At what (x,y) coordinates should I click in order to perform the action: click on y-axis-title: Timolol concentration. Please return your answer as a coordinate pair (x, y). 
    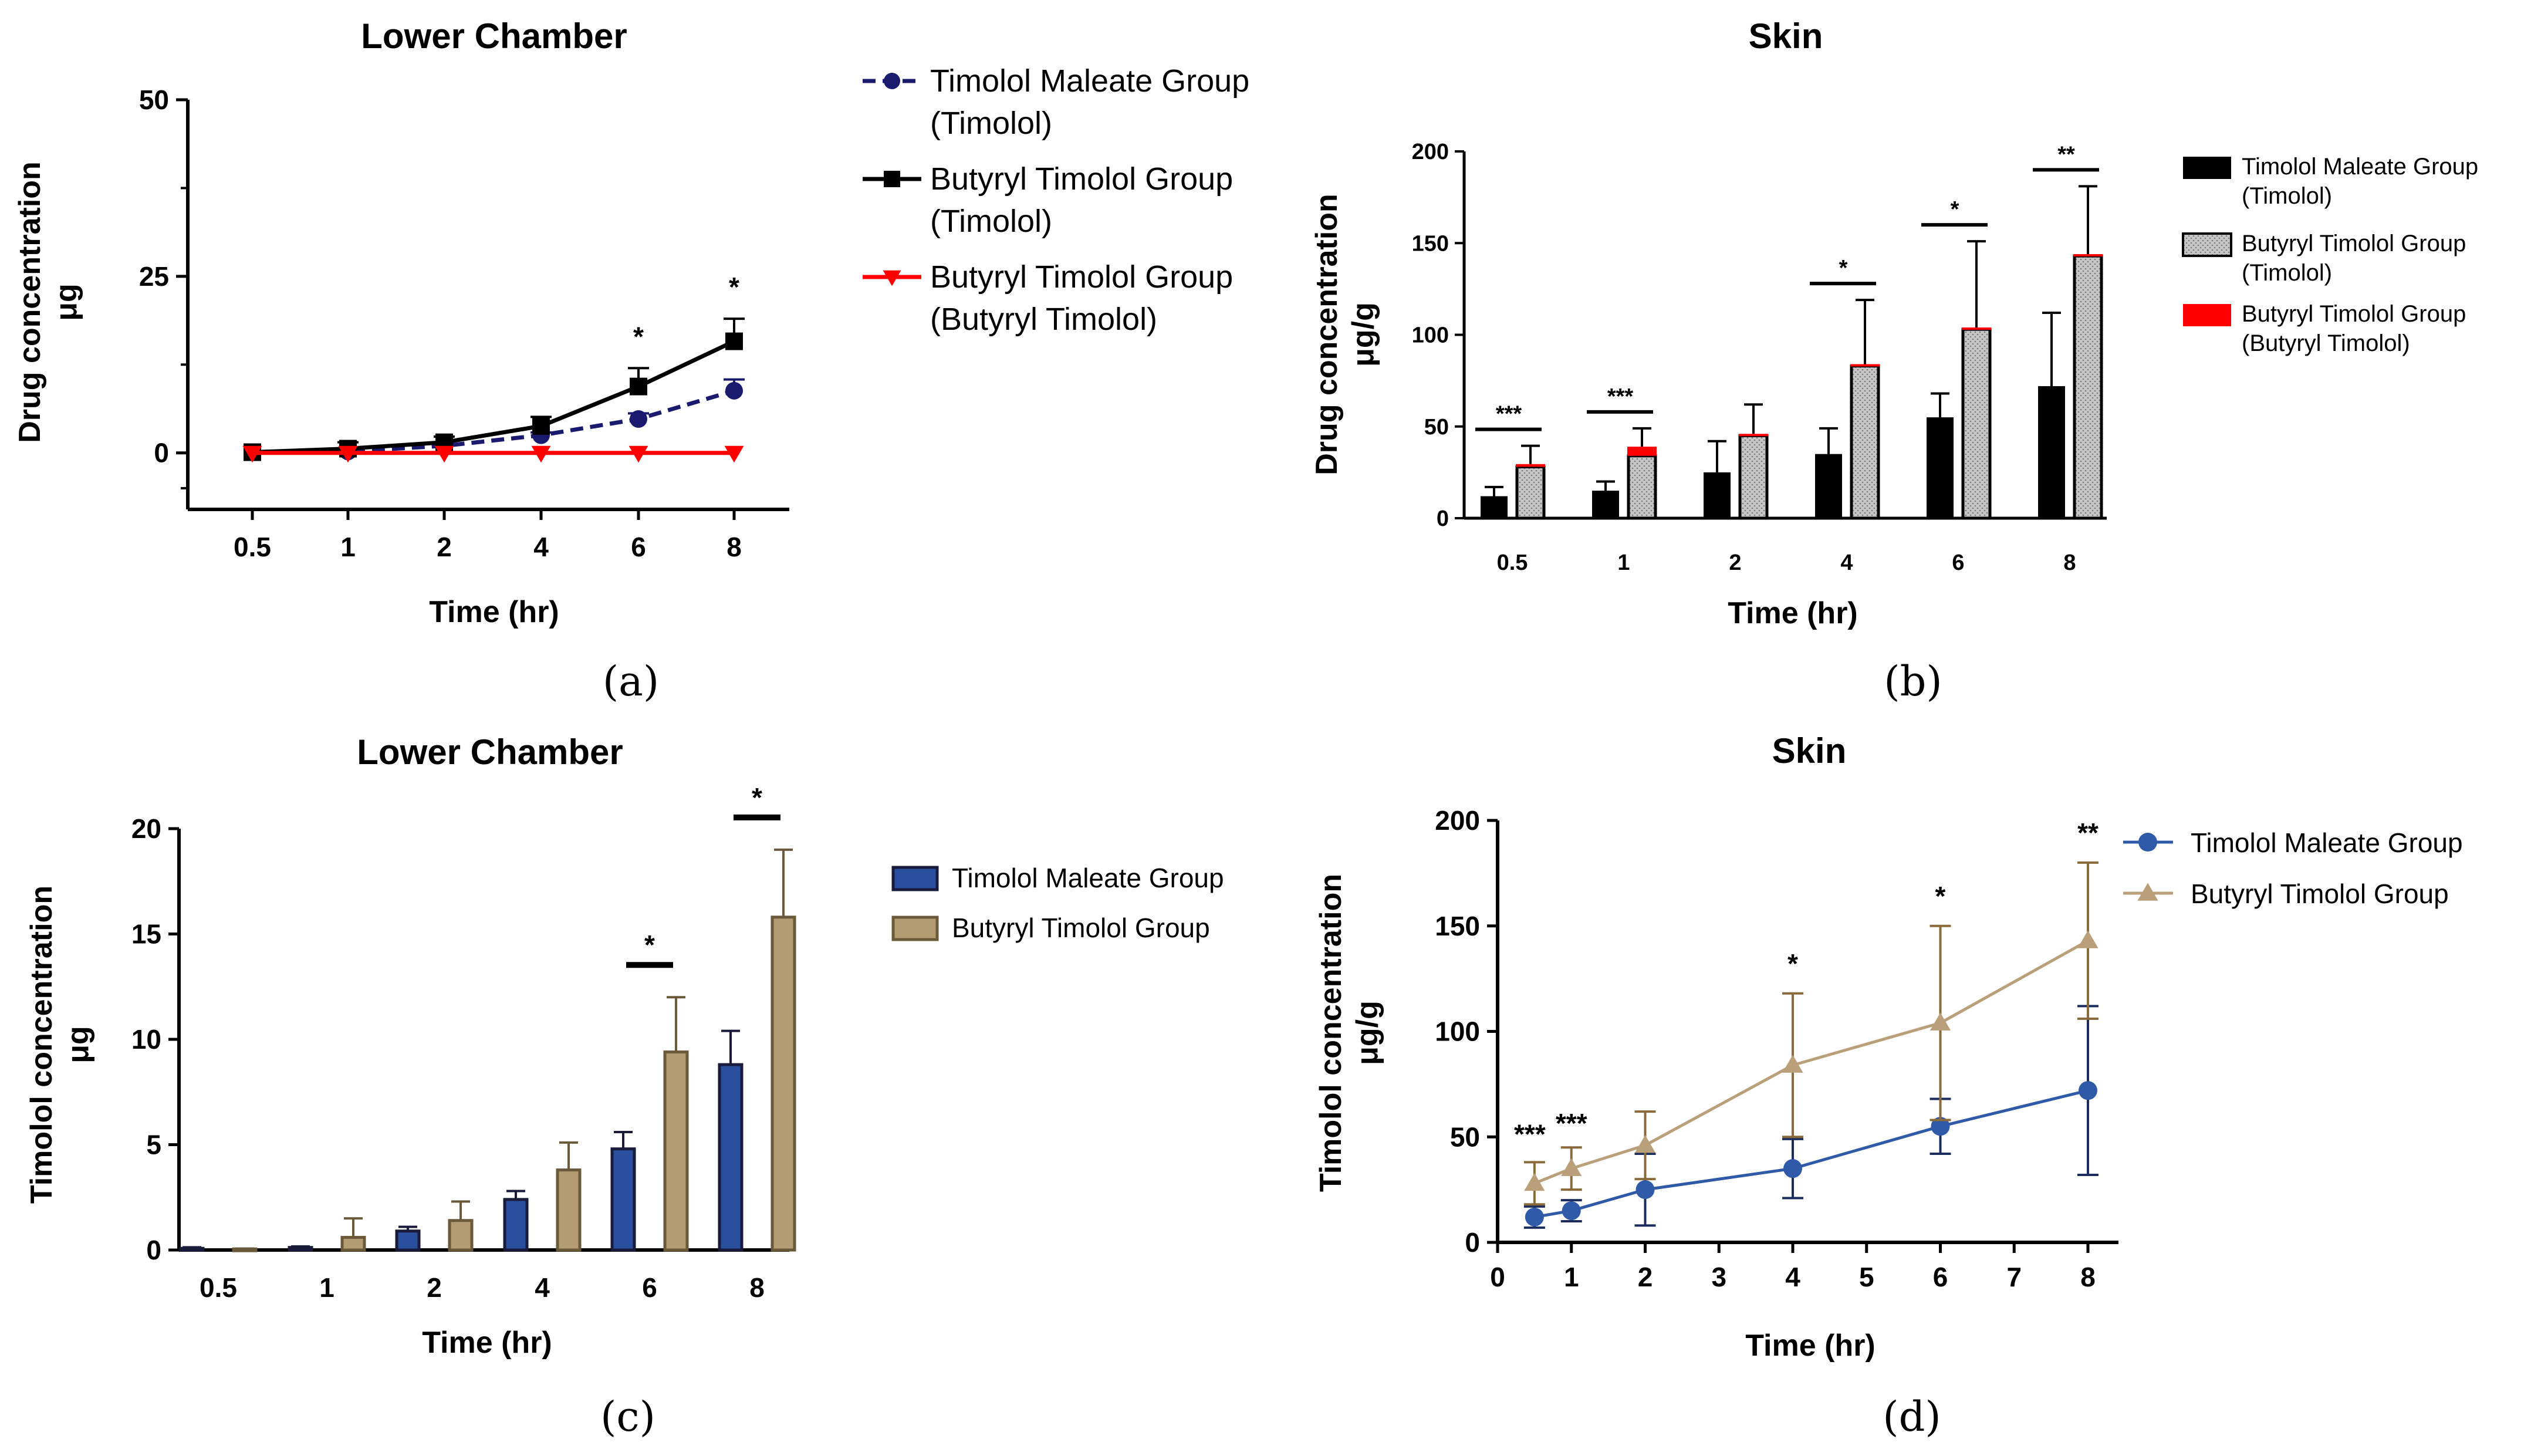
    Looking at the image, I should click on (42, 1045).